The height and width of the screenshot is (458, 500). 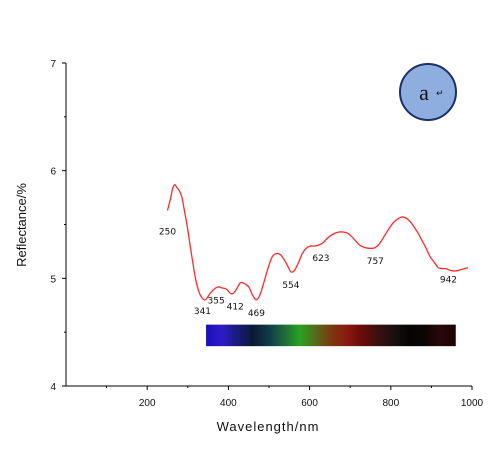 What do you see at coordinates (53, 172) in the screenshot?
I see `y-tick-label: 6` at bounding box center [53, 172].